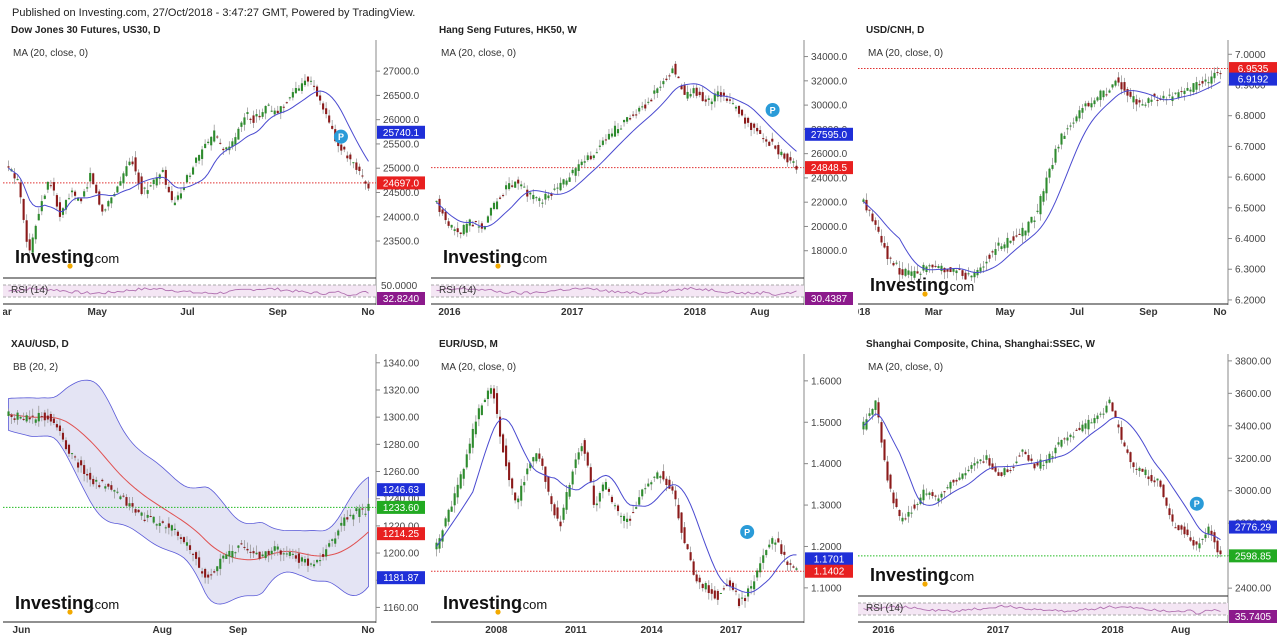 Image resolution: width=1280 pixels, height=643 pixels. I want to click on x-tick-label: 2008, so click(496, 630).